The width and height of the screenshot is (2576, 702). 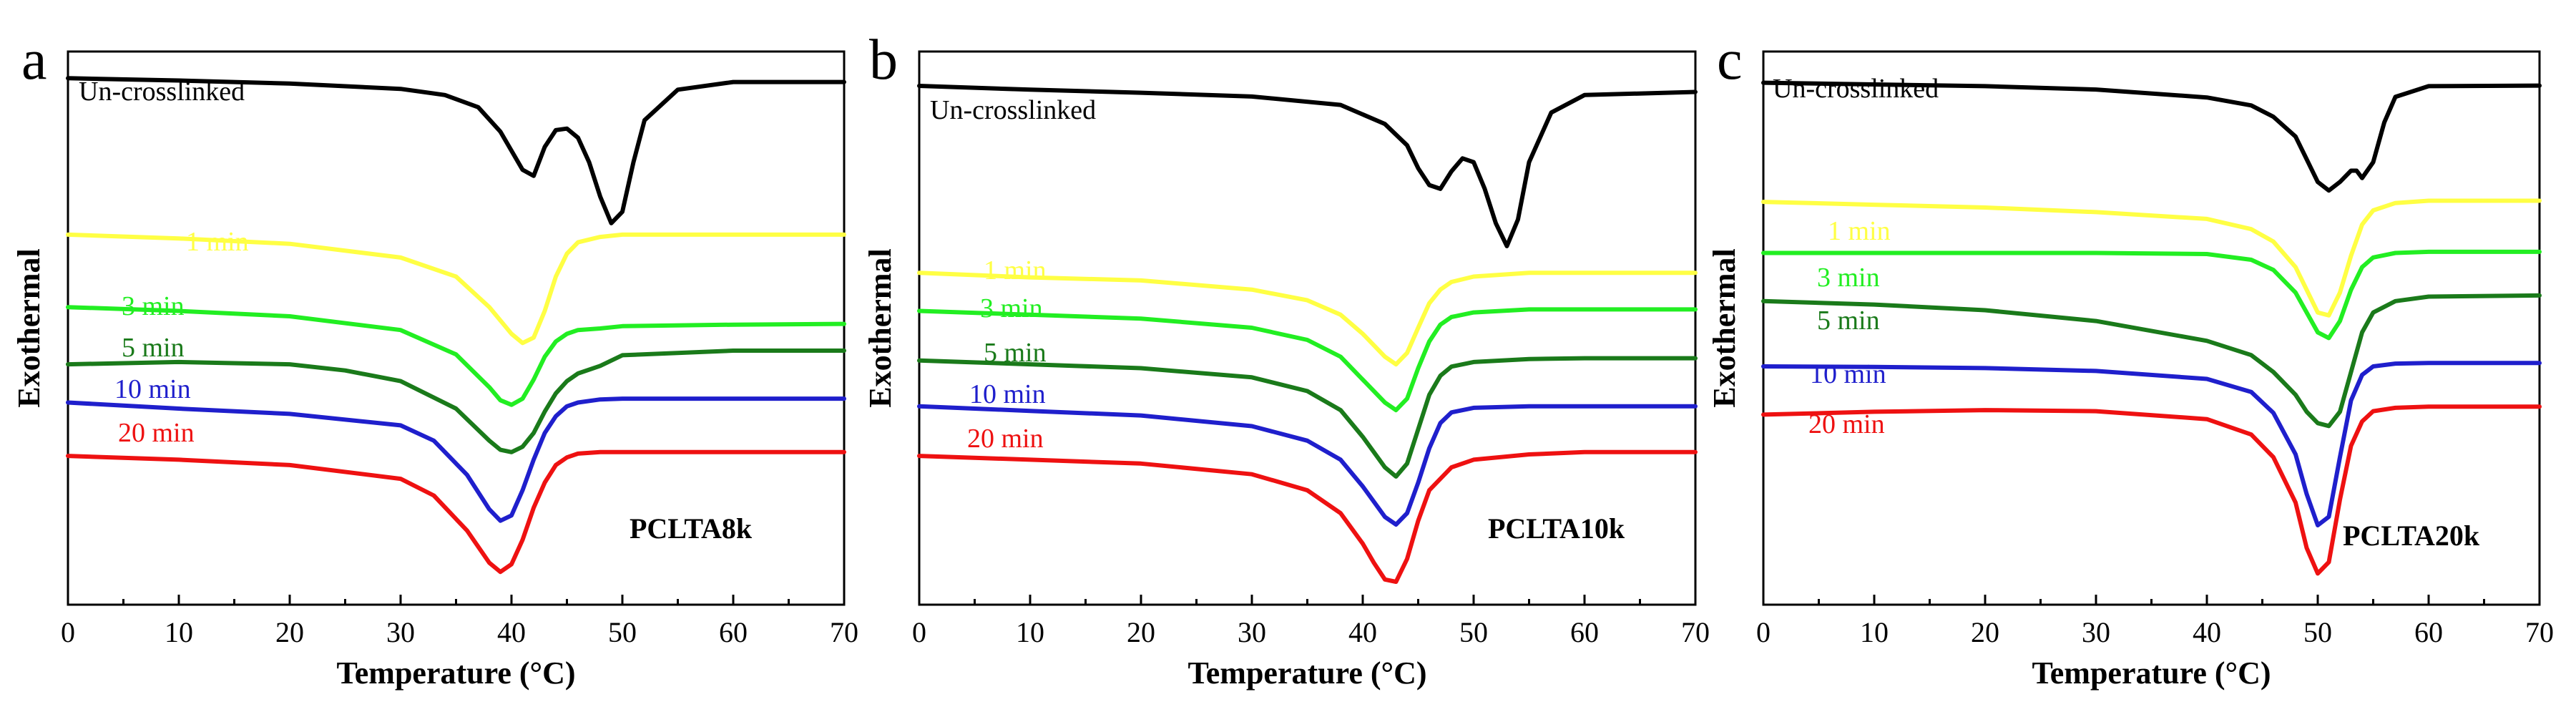 What do you see at coordinates (2411, 536) in the screenshot?
I see `sample-label: PCLTA20k` at bounding box center [2411, 536].